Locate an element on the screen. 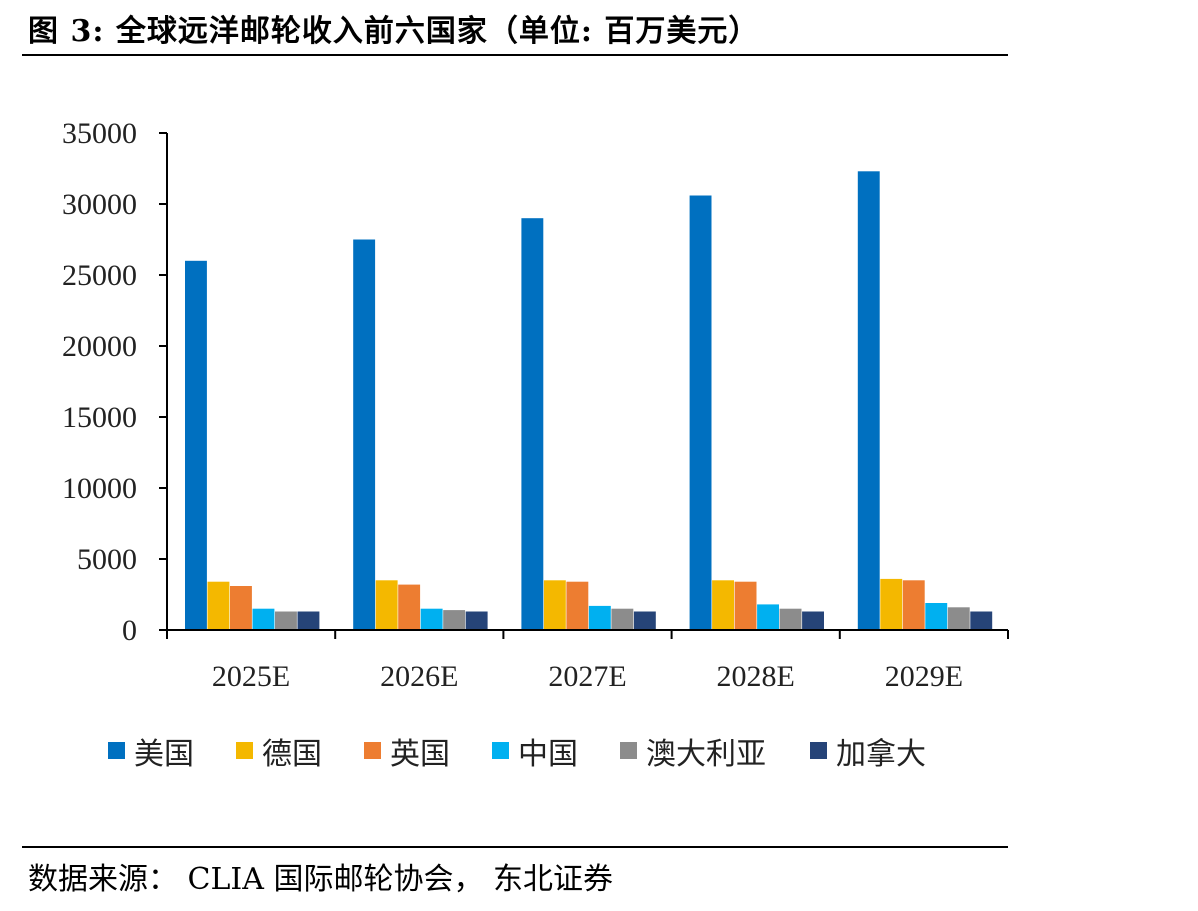  bar-英国-2029E is located at coordinates (913, 605).